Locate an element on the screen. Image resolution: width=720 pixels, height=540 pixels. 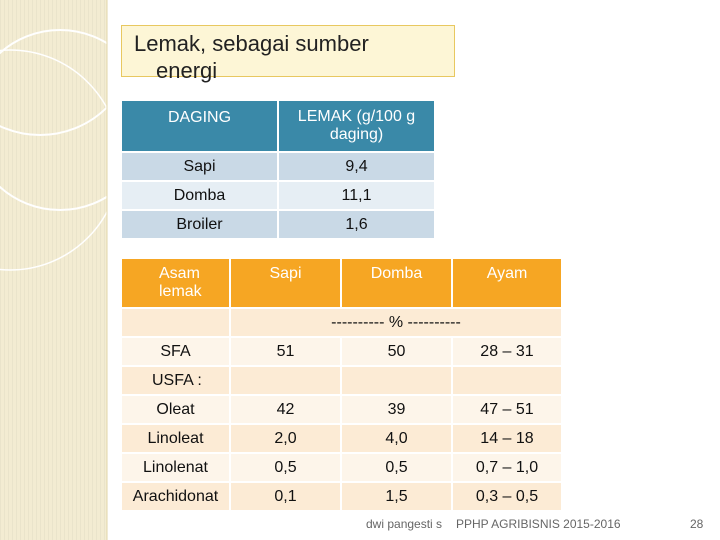
title-line-2: energi is located at coordinates (187, 70).